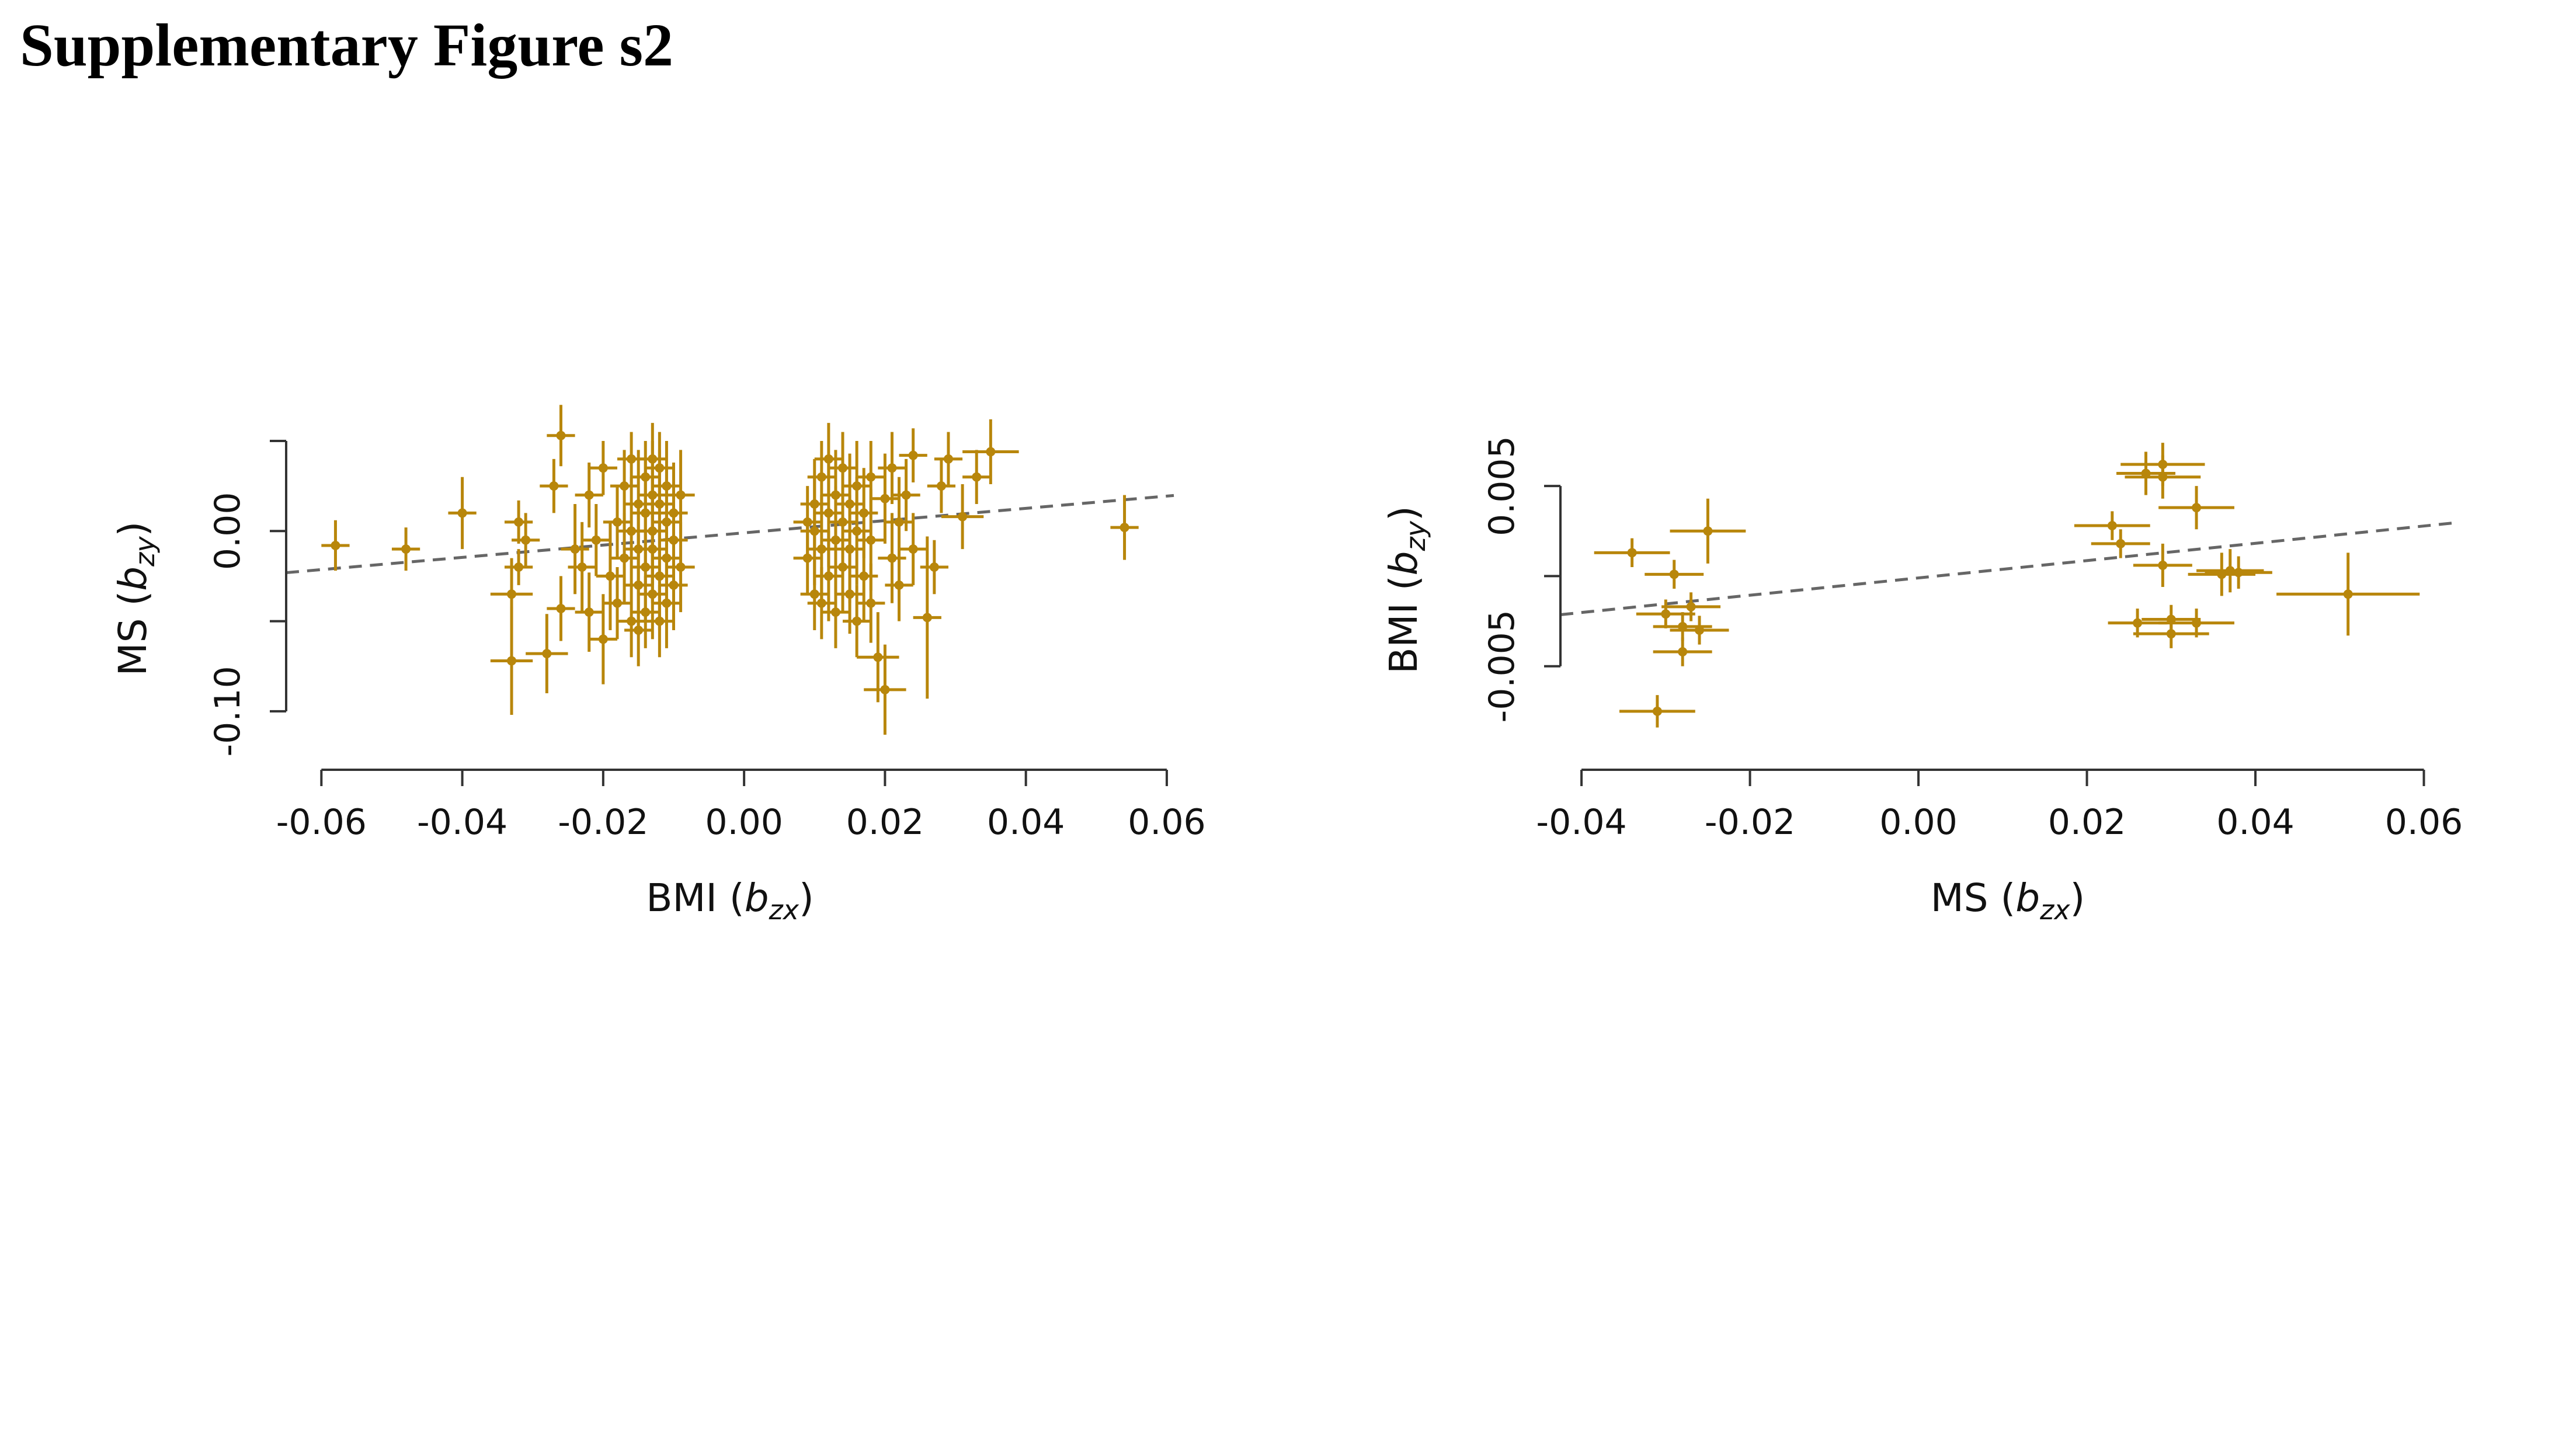 This screenshot has height=1449, width=2576. I want to click on x-tick-label: -0.04, so click(1581, 823).